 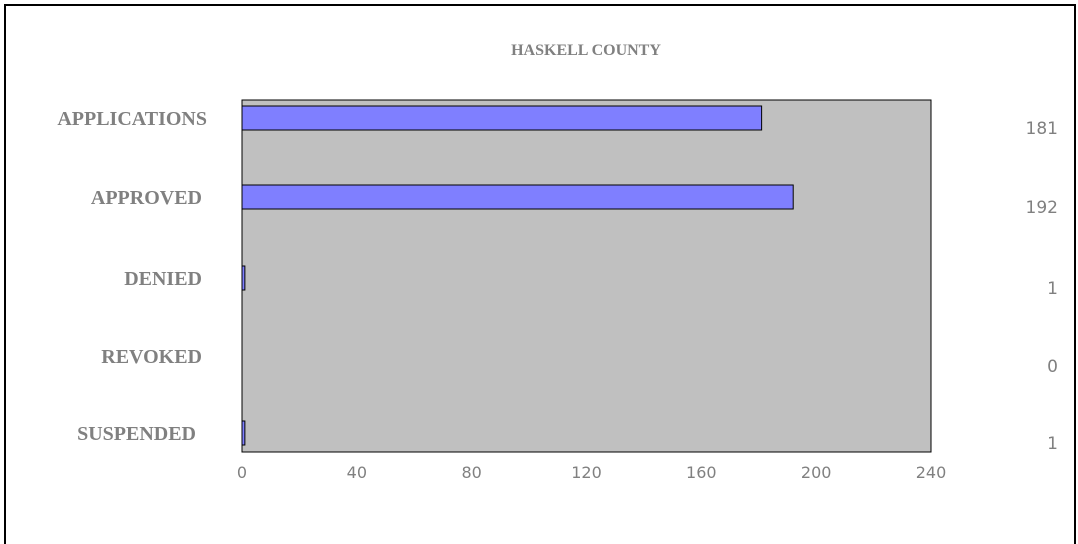 I want to click on category-label-approved: APPROVED, so click(x=146, y=198).